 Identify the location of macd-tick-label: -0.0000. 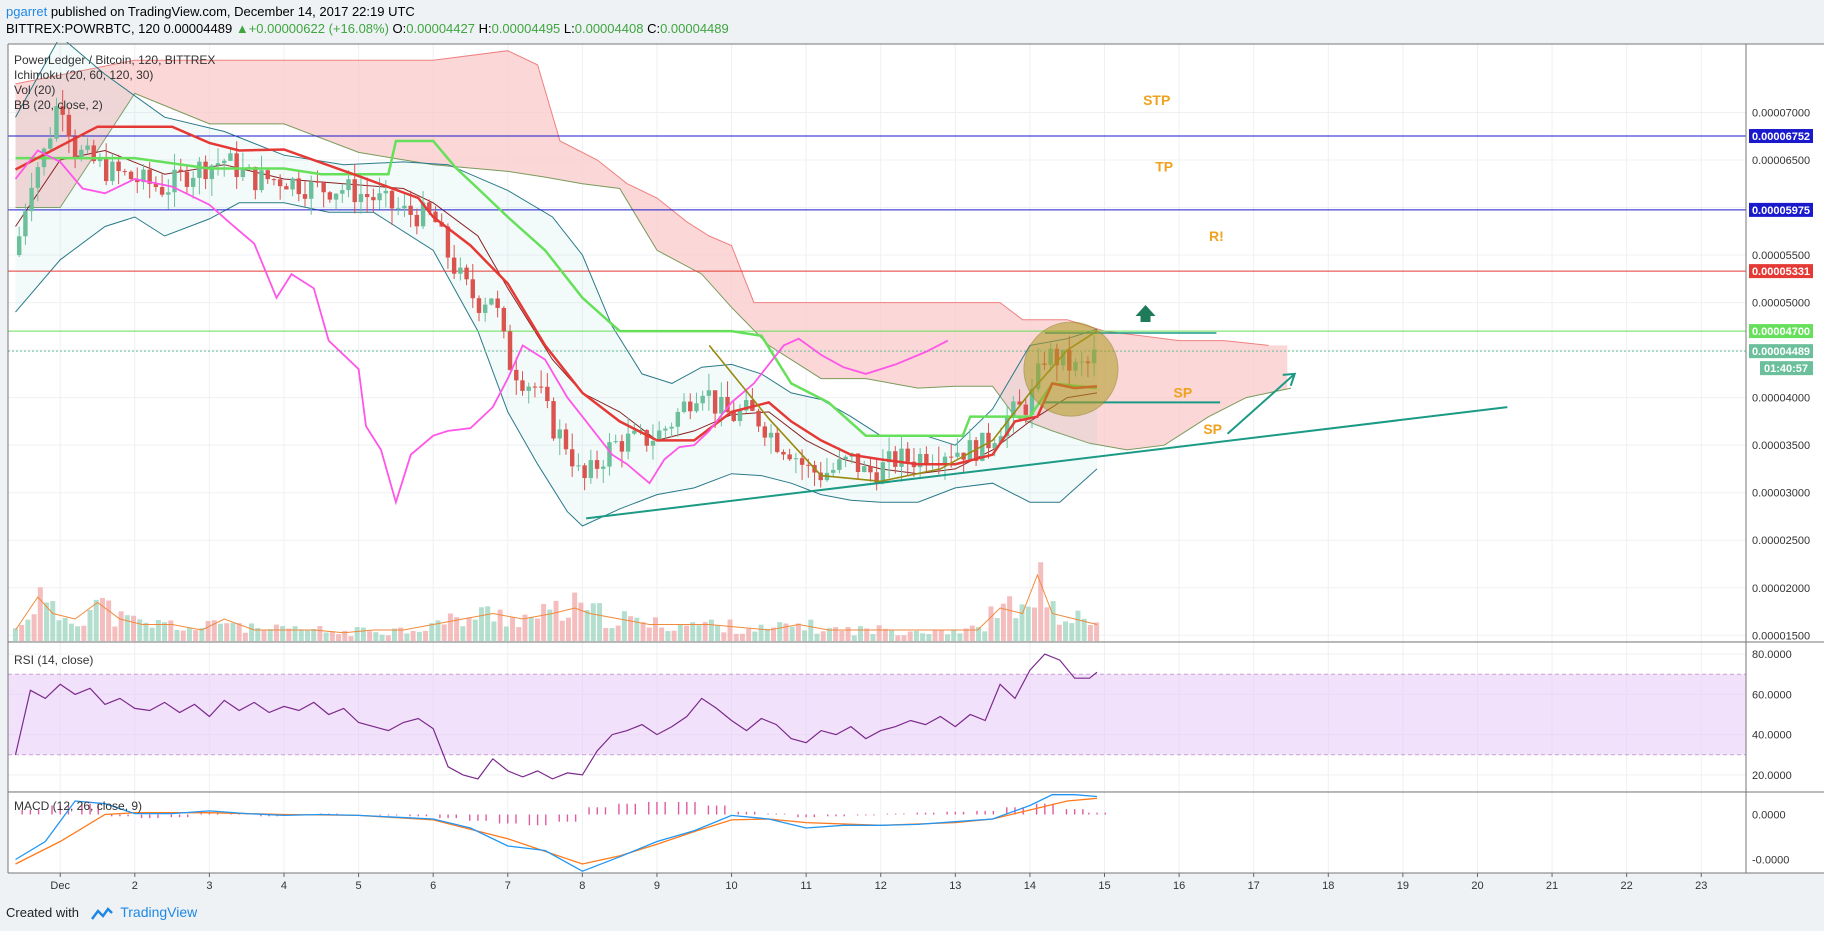
(1770, 861).